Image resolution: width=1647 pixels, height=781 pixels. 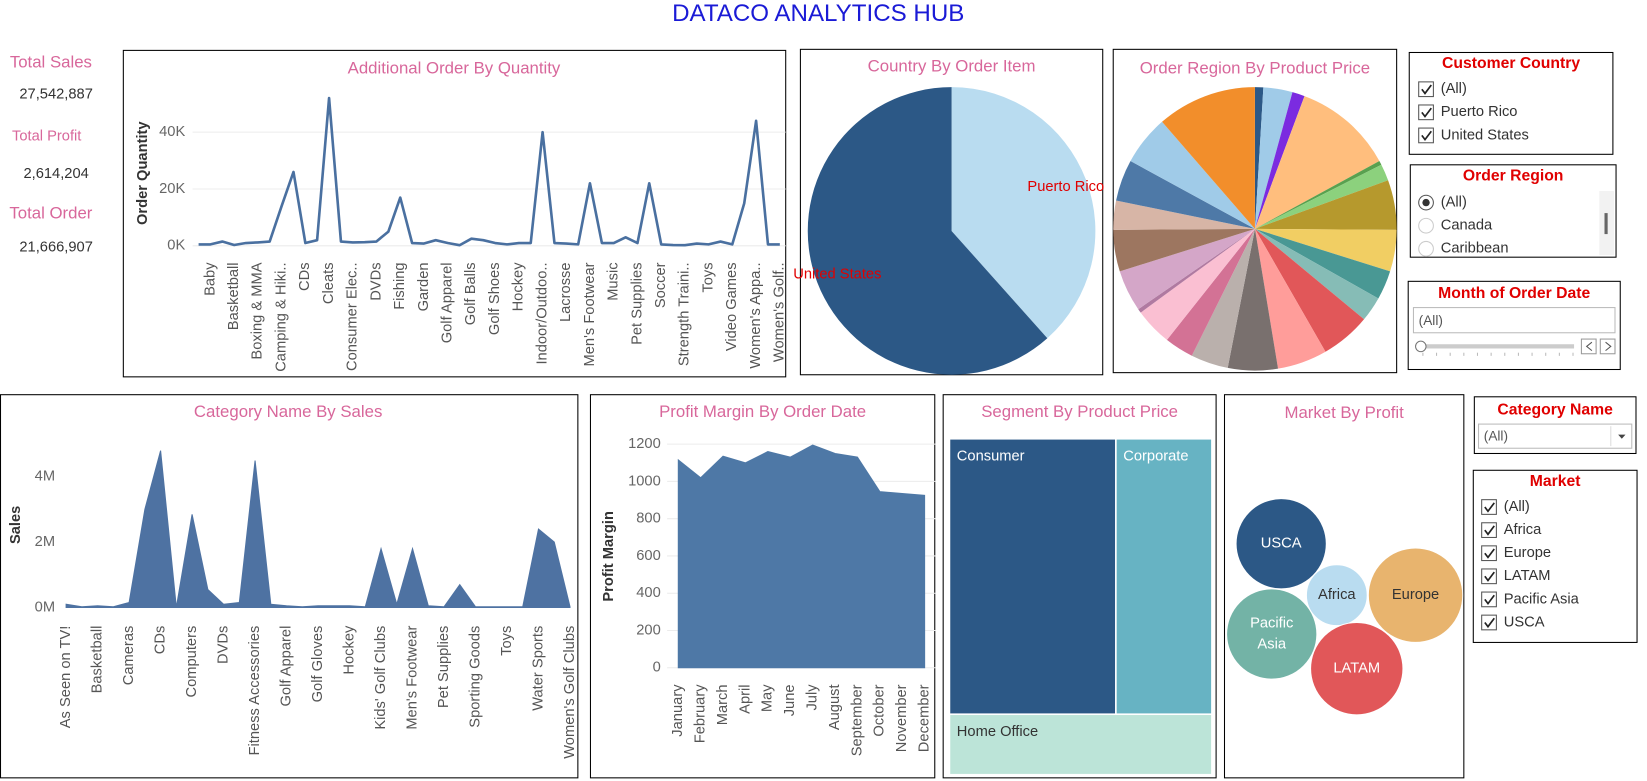 I want to click on bubble-label: Europe, so click(x=1415, y=595).